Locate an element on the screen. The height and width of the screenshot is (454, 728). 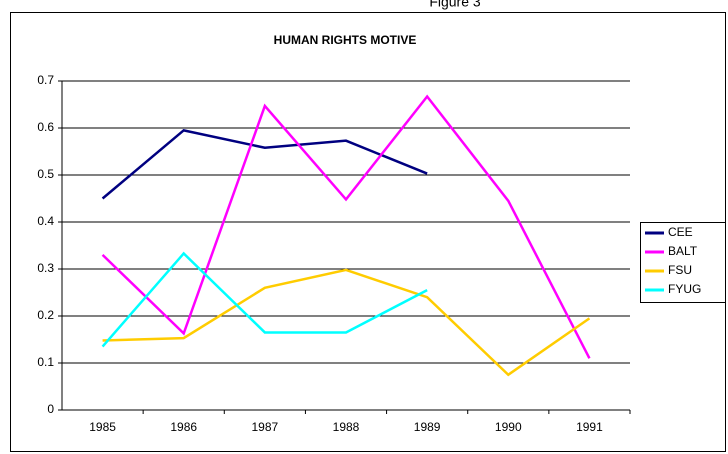
x-tick-label: 1988 is located at coordinates (346, 427).